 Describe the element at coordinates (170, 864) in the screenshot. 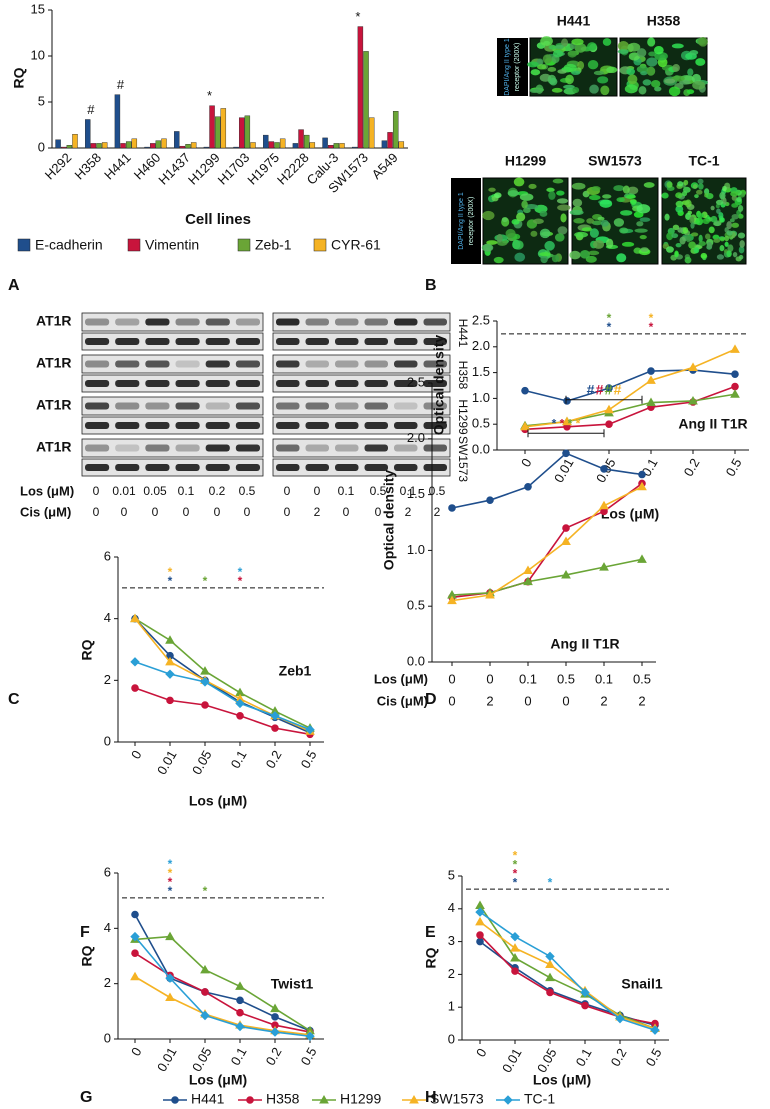

I see `significance-star: *` at that location.